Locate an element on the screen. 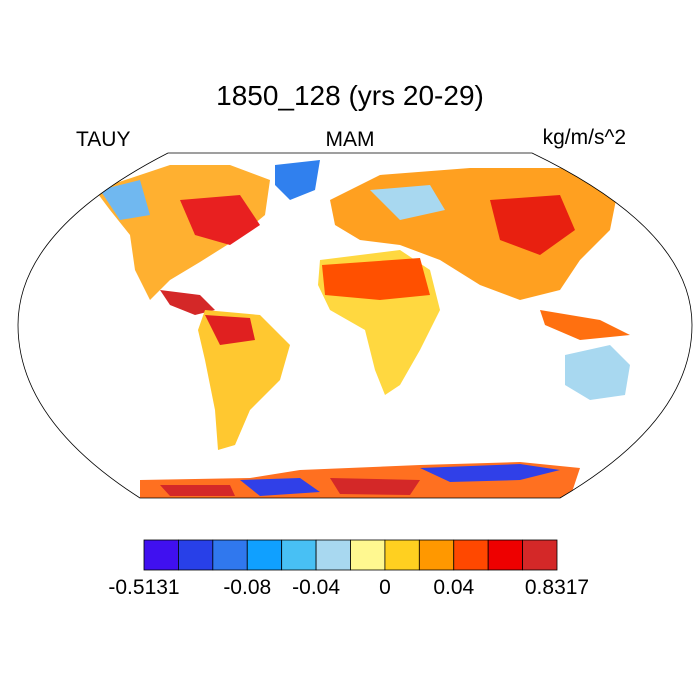  antarctica-red is located at coordinates (290, 487).